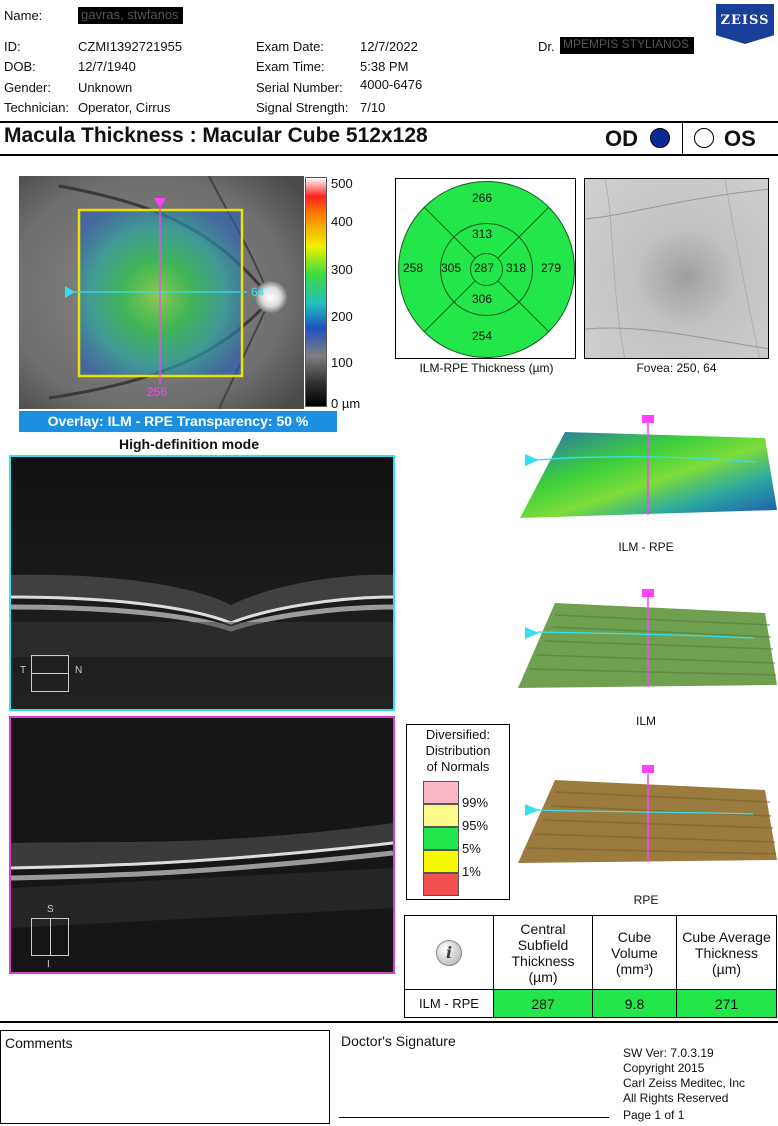 Image resolution: width=778 pixels, height=1126 pixels. I want to click on eye-divider, so click(682, 138).